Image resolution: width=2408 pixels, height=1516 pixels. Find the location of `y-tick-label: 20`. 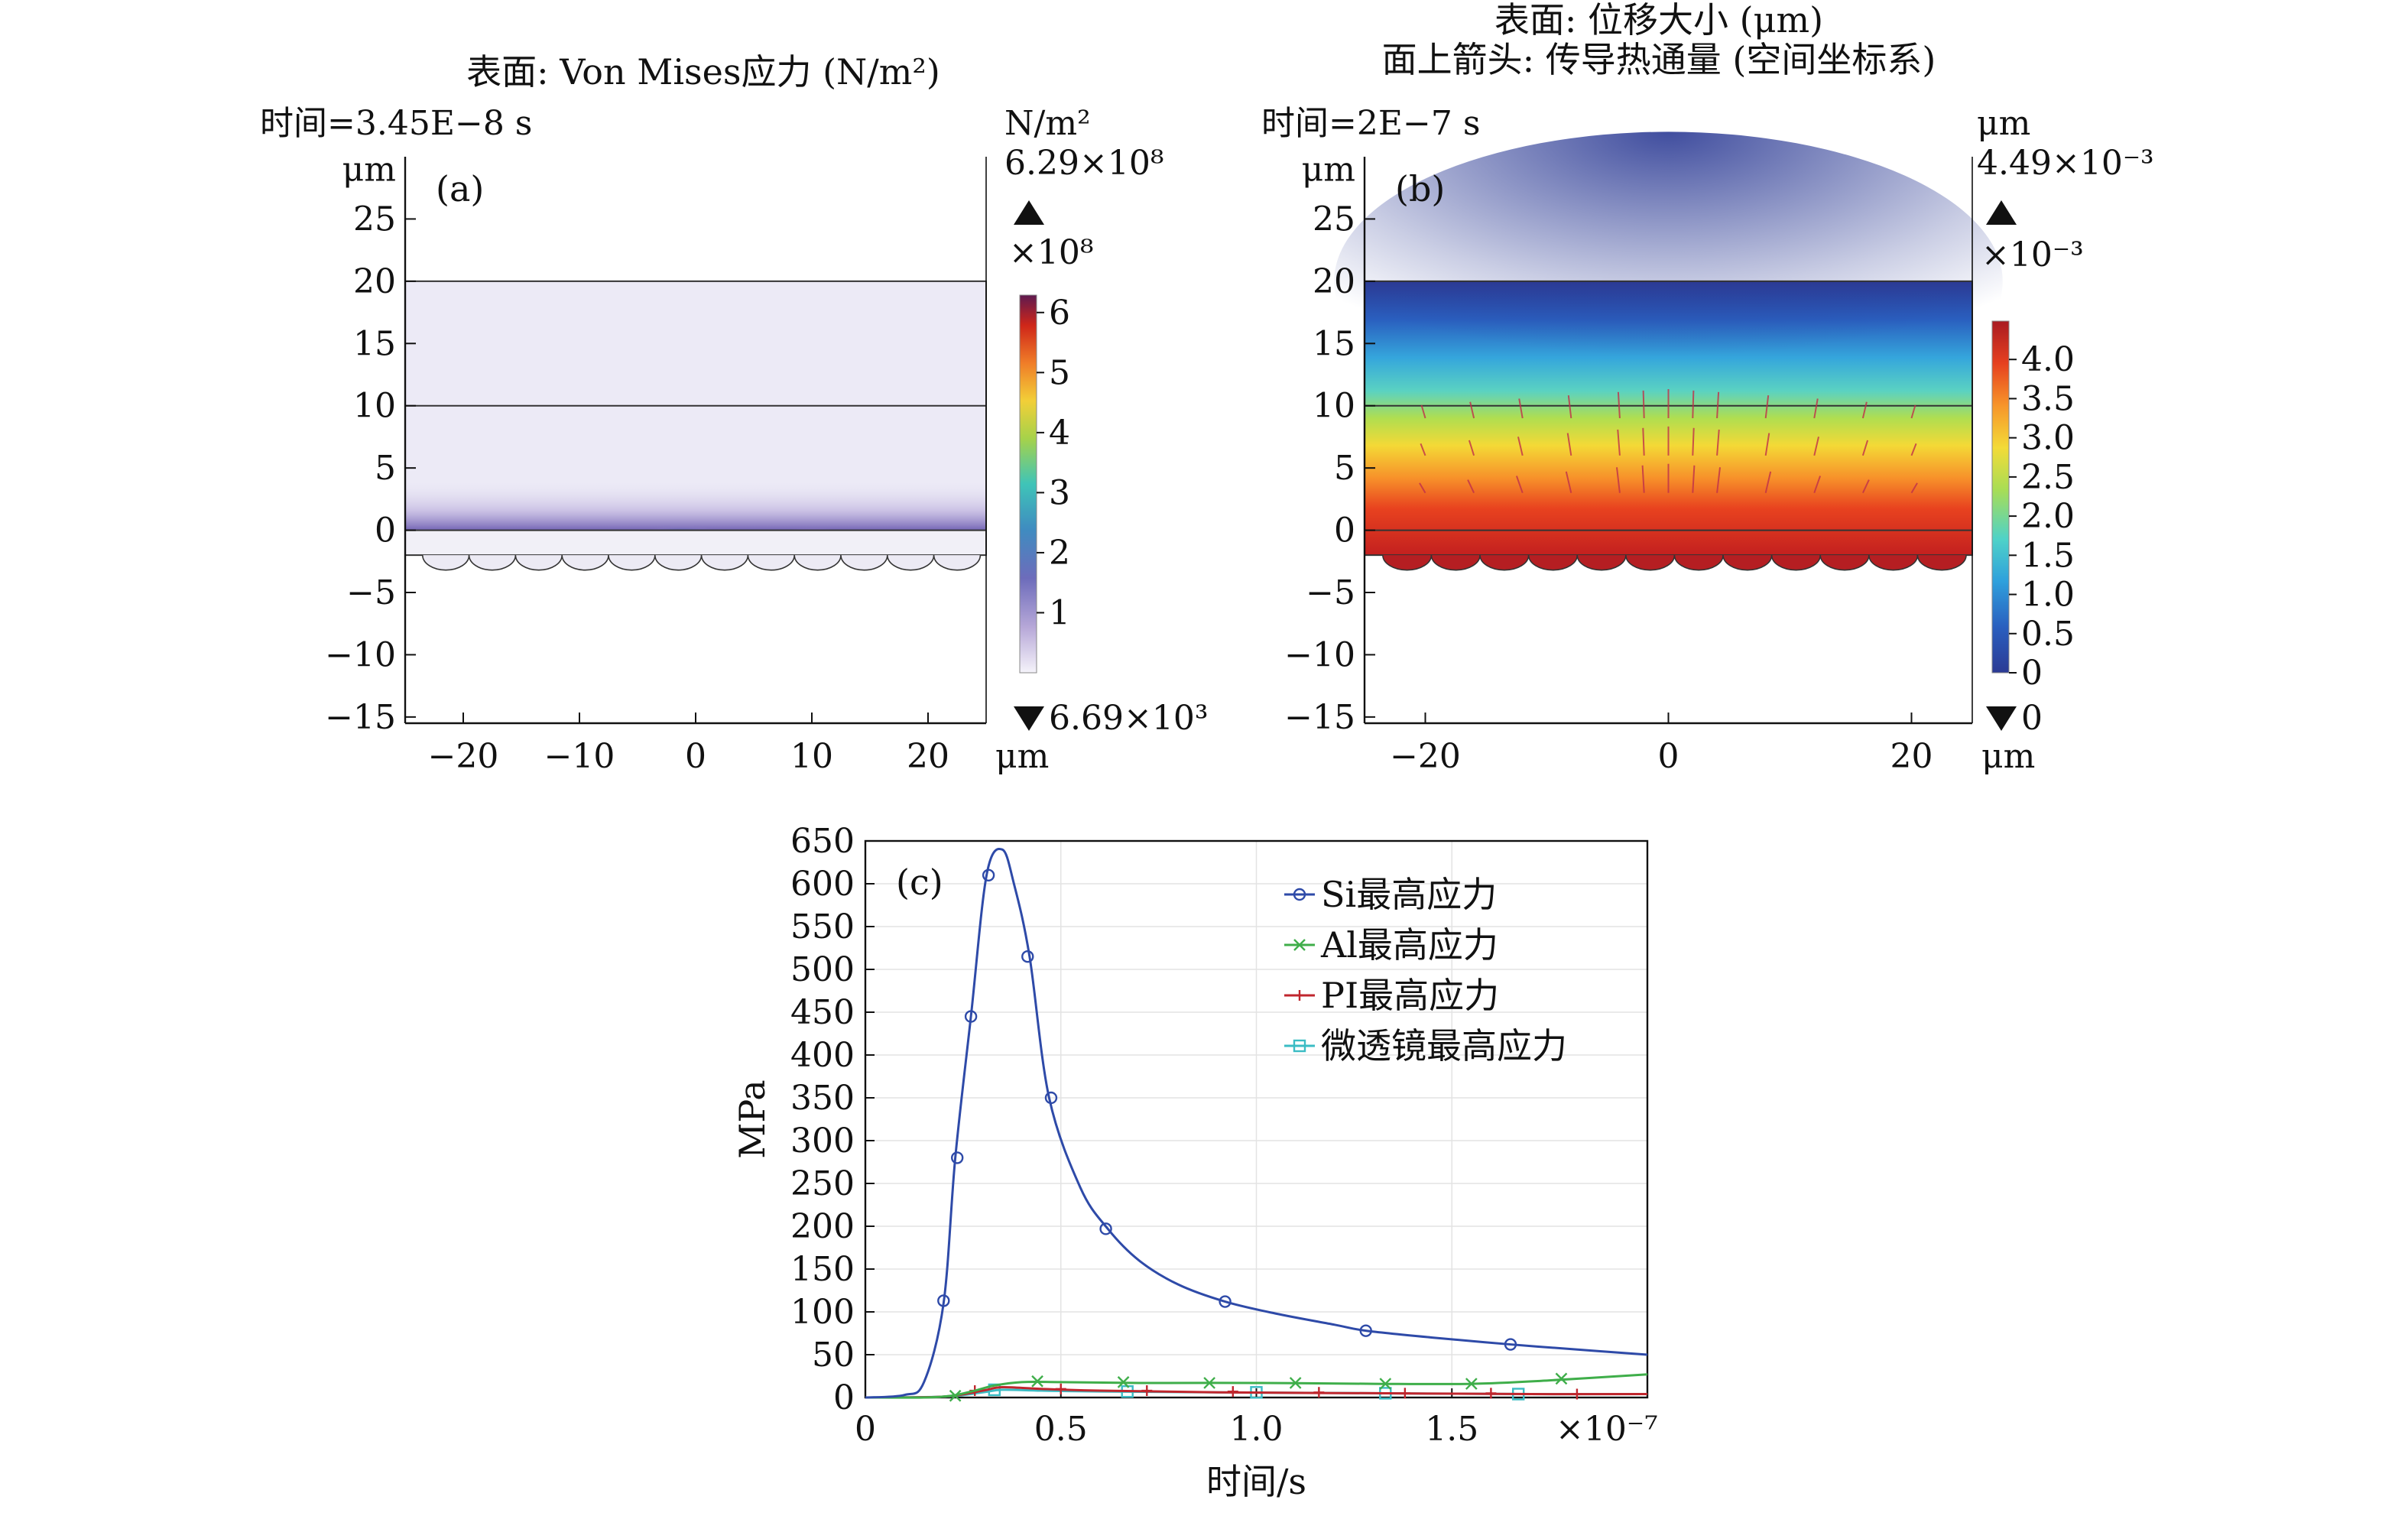

y-tick-label: 20 is located at coordinates (375, 281).